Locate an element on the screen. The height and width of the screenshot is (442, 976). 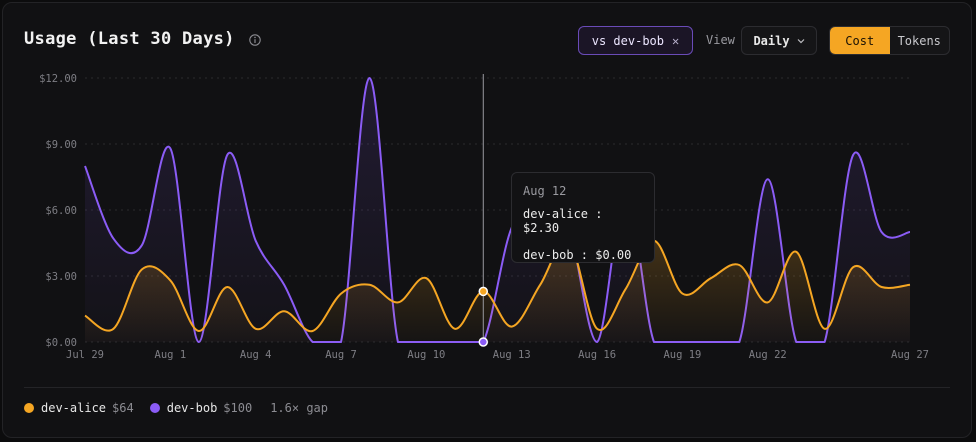
close-icon: ✕ is located at coordinates (676, 40).